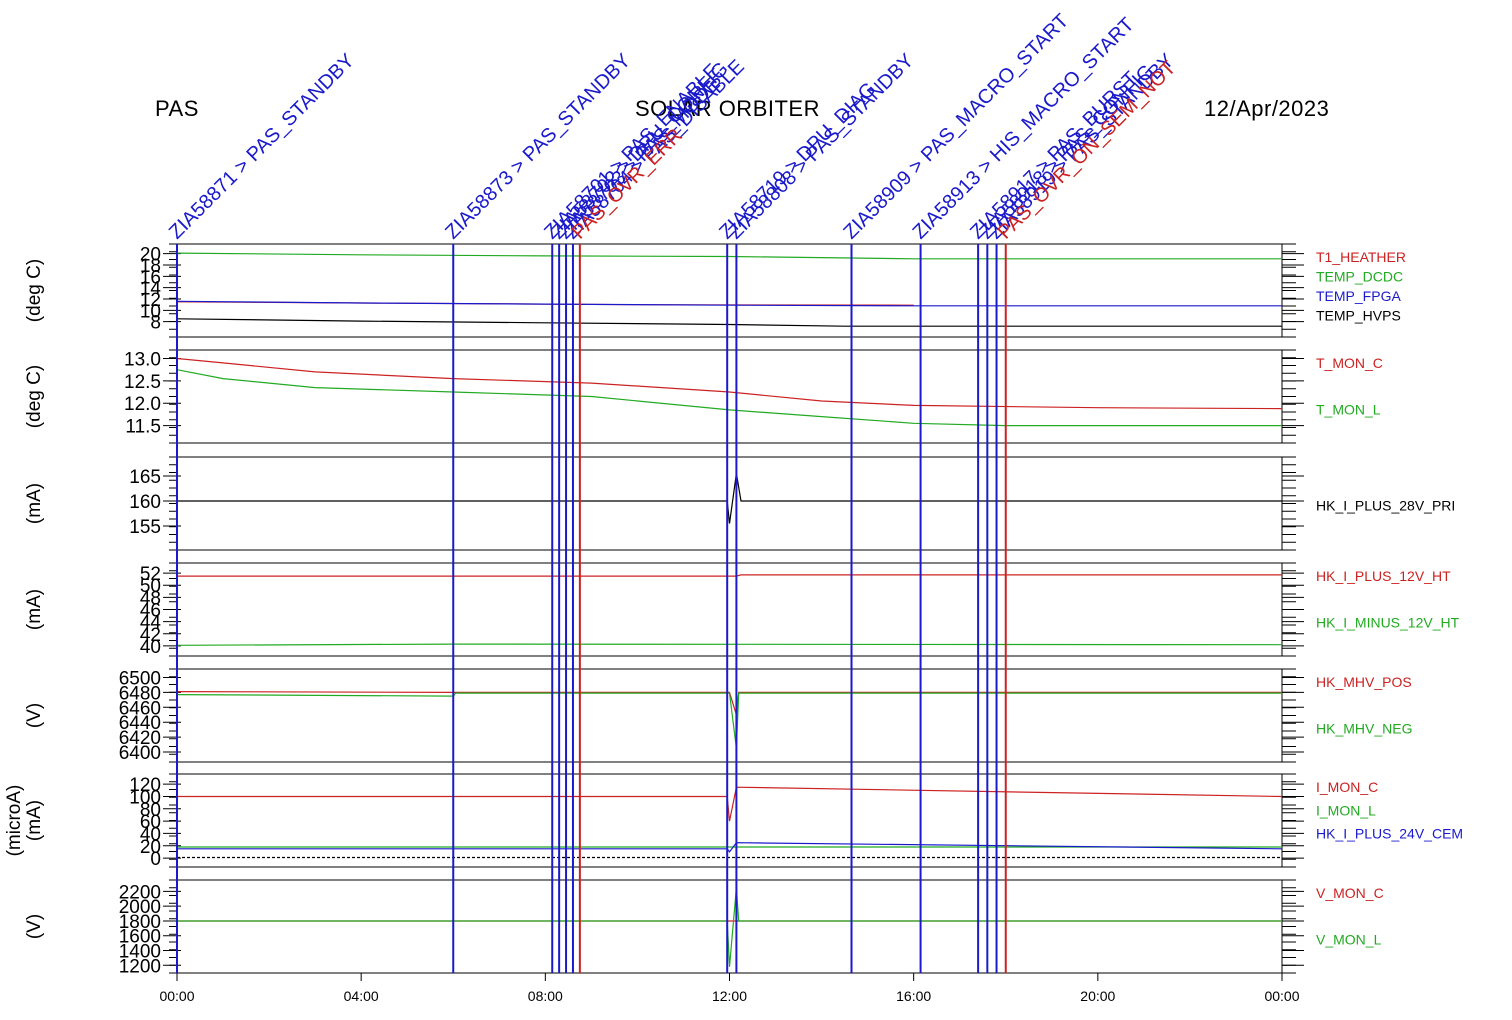  I want to click on legend-label: TEMP_FPGA, so click(1358, 296).